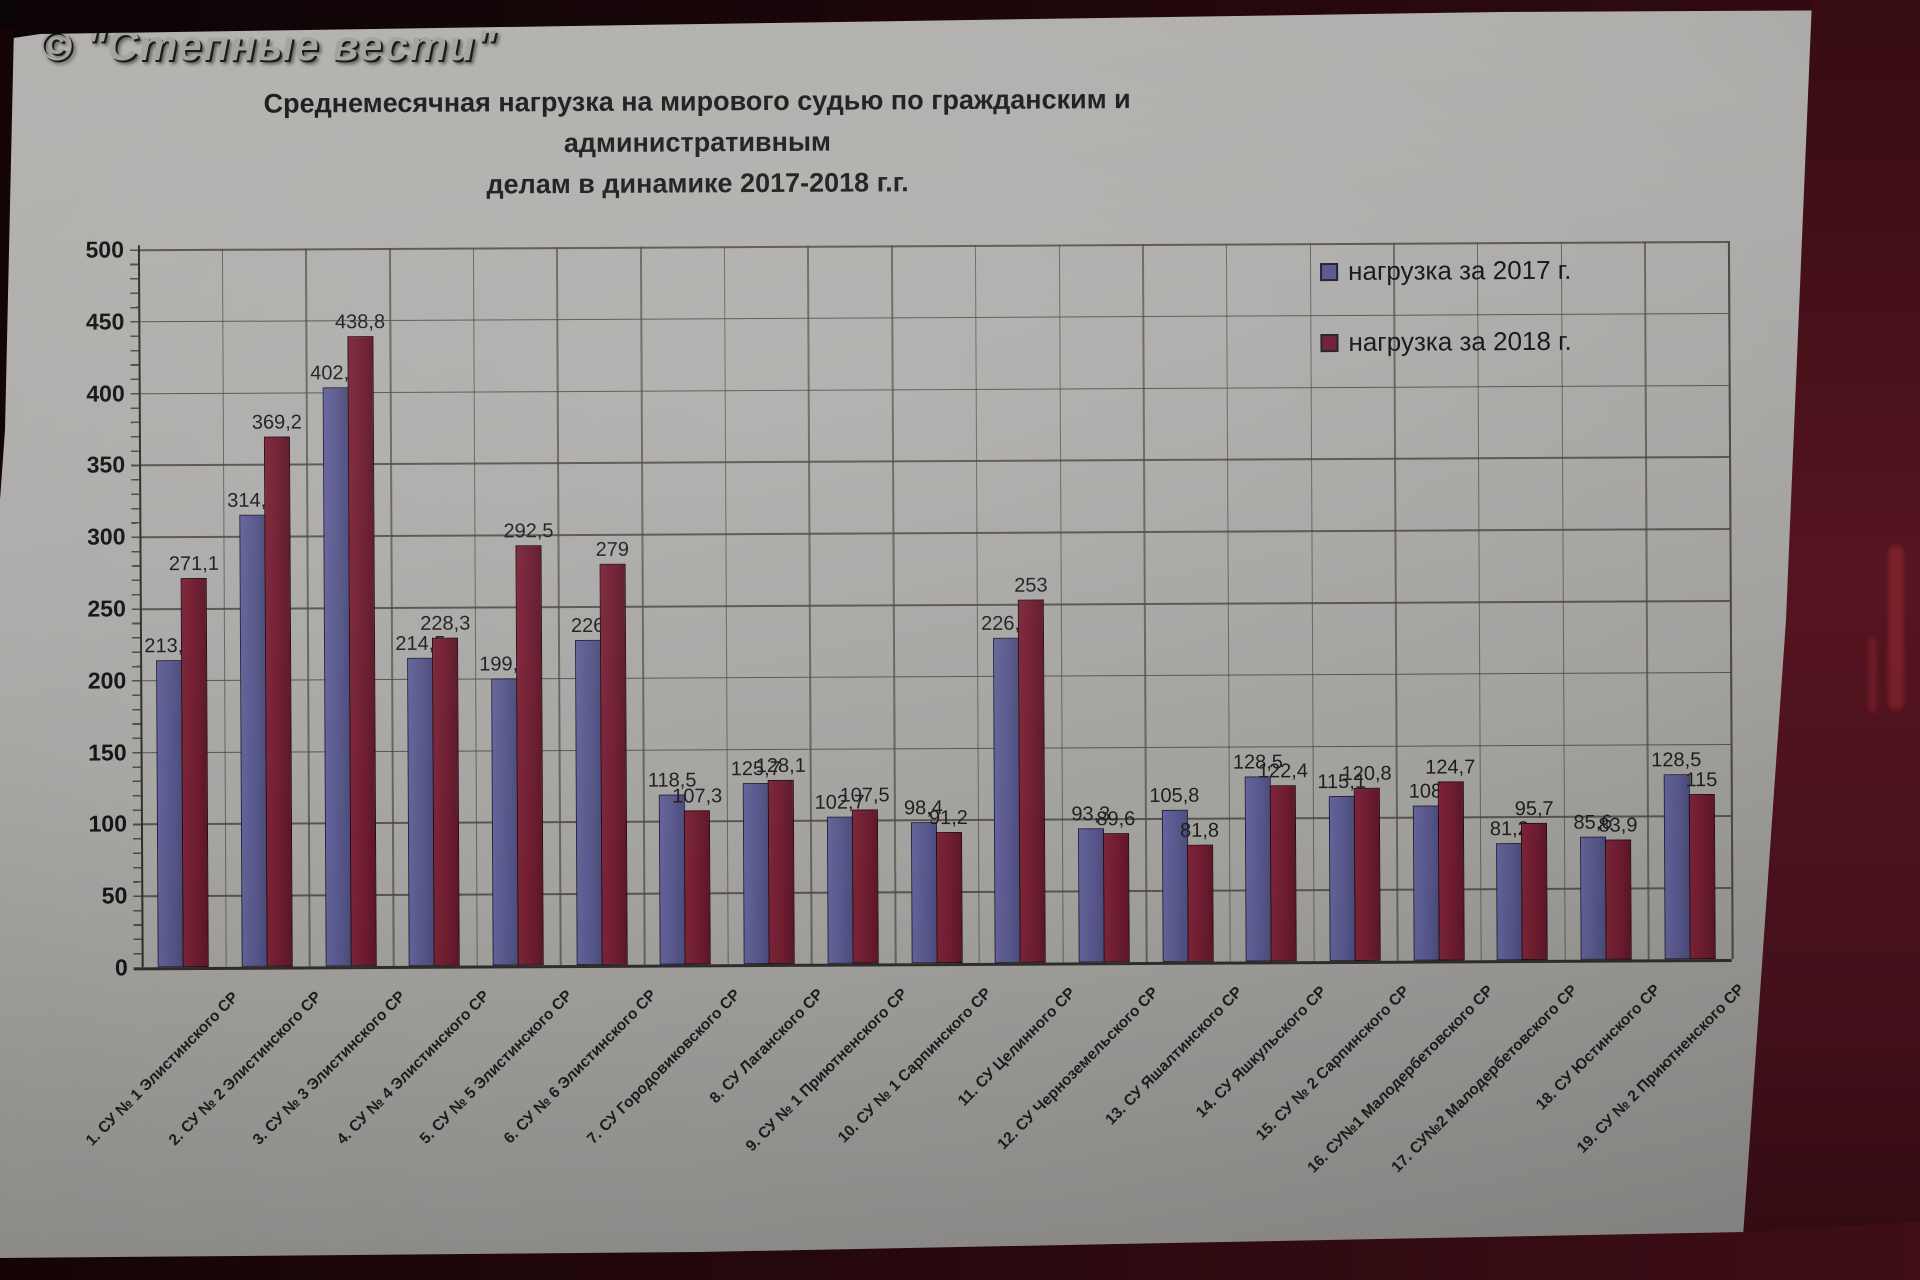 This screenshot has width=1920, height=1280. What do you see at coordinates (1701, 780) in the screenshot?
I see `bar-value-label: 115` at bounding box center [1701, 780].